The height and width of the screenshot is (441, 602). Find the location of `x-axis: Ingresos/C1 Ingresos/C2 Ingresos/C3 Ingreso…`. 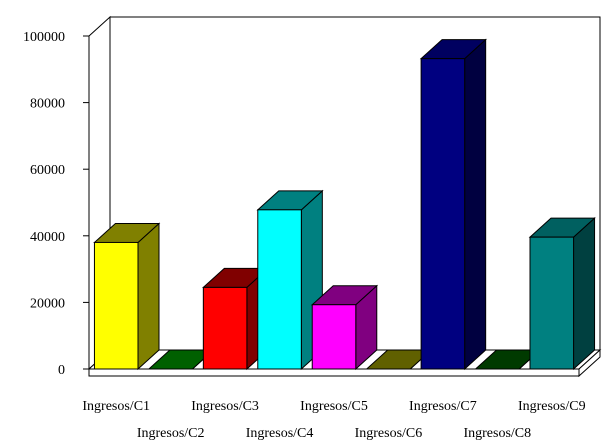

x-axis: Ingresos/C1 Ingresos/C2 Ingresos/C3 Ingreso… is located at coordinates (333, 420).